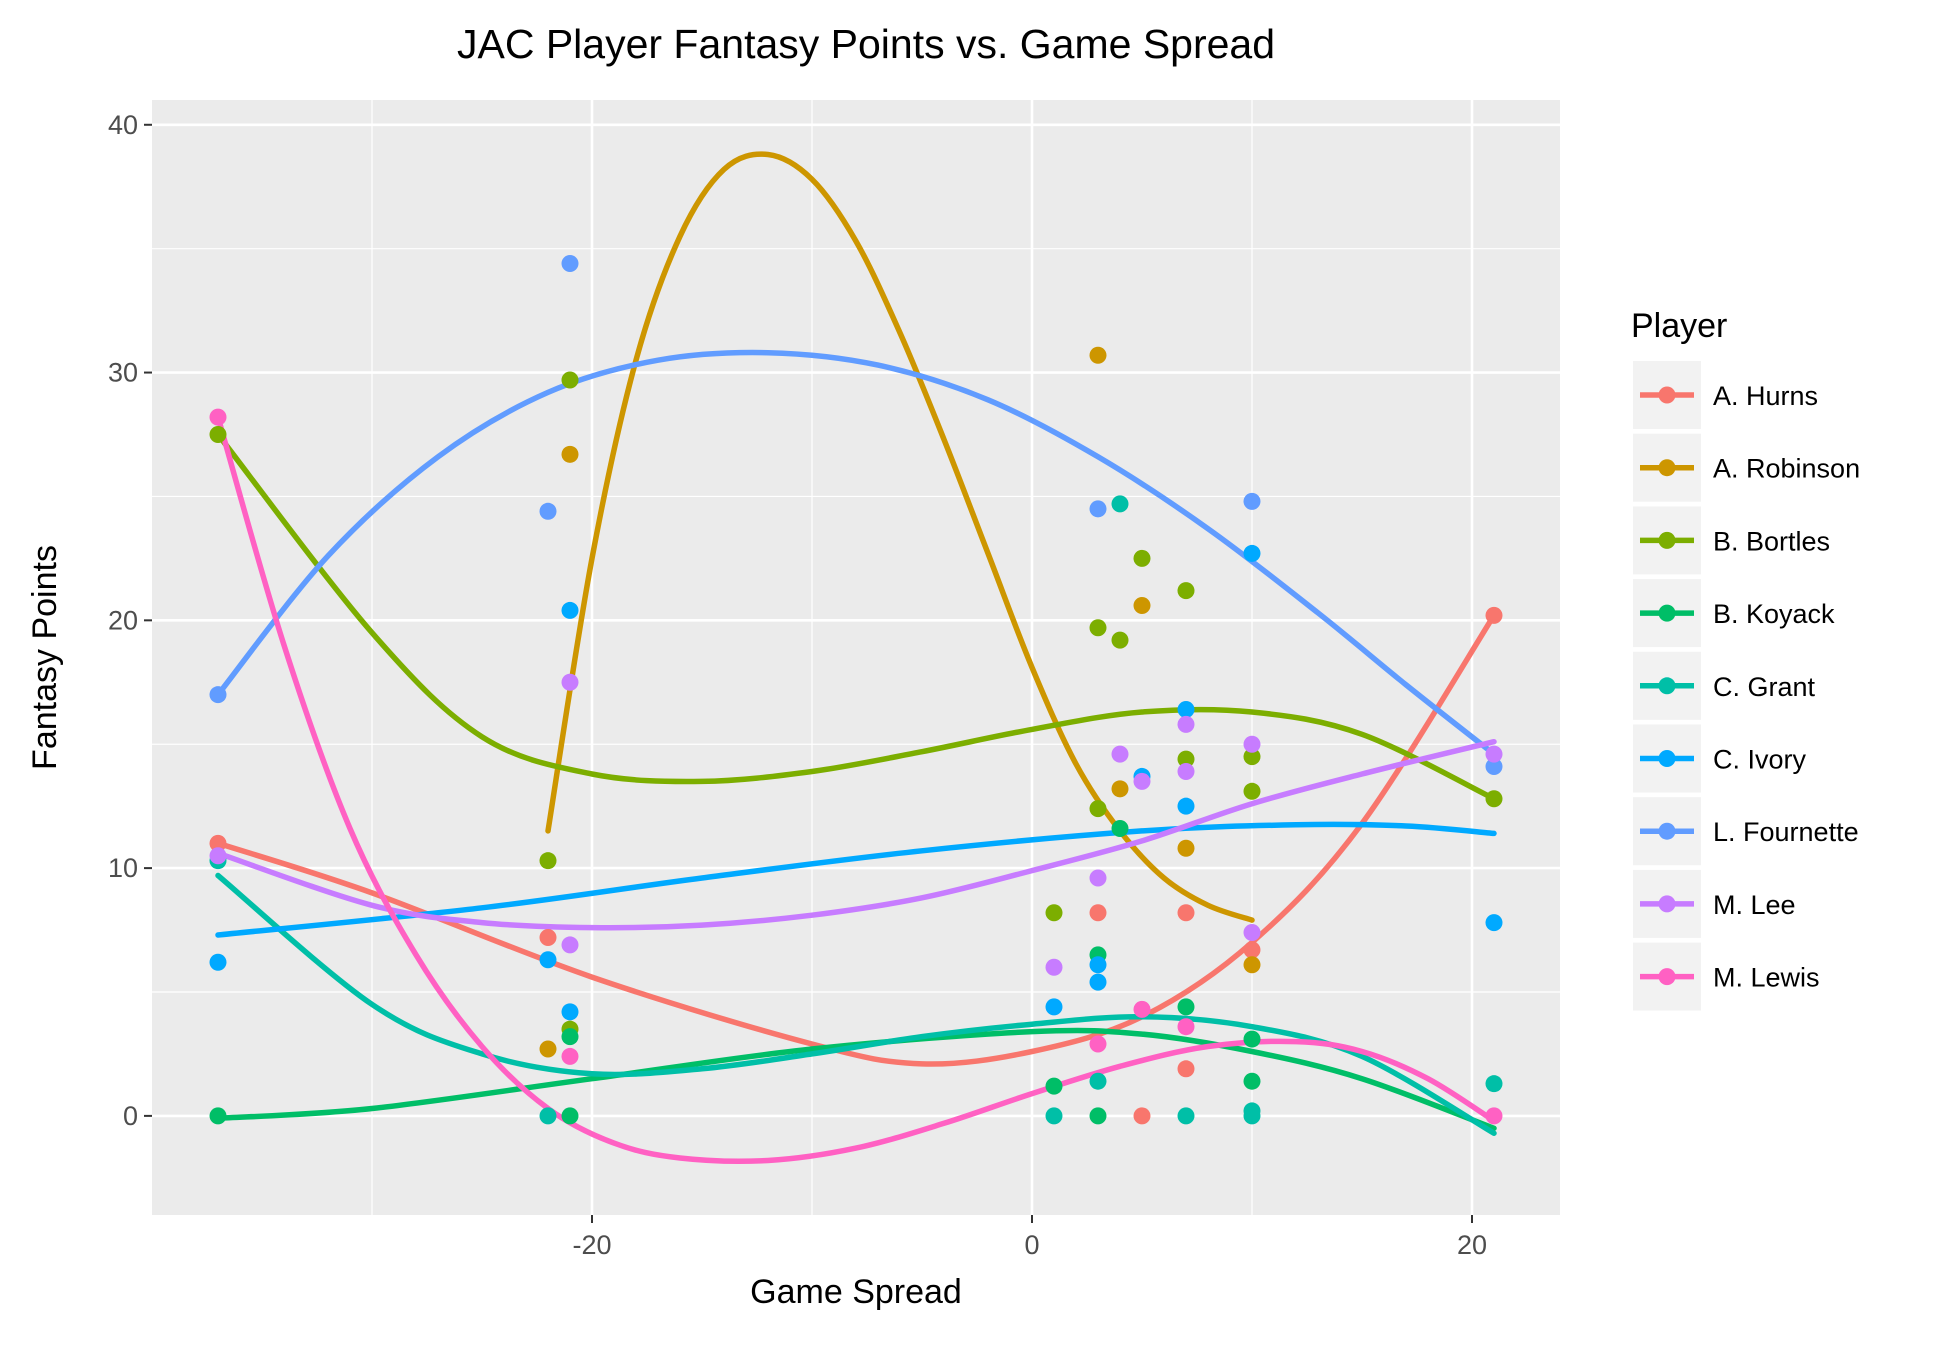 This screenshot has height=1346, width=1941. I want to click on x-tick-label: 0, so click(1031, 1245).